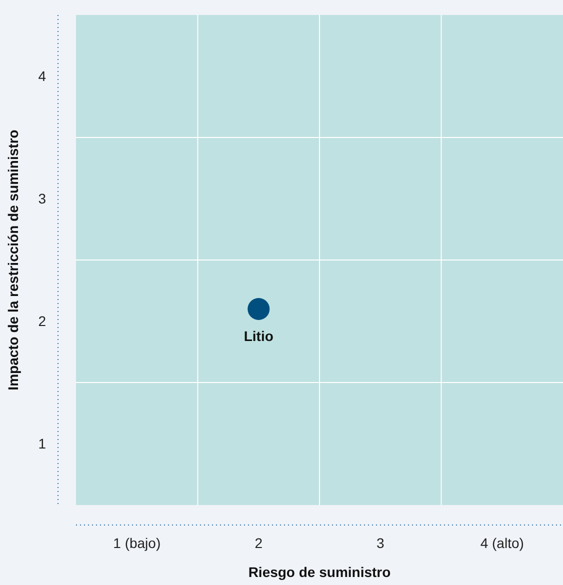 This screenshot has width=563, height=585. What do you see at coordinates (502, 543) in the screenshot?
I see `x-tick-label: 4 (alto)` at bounding box center [502, 543].